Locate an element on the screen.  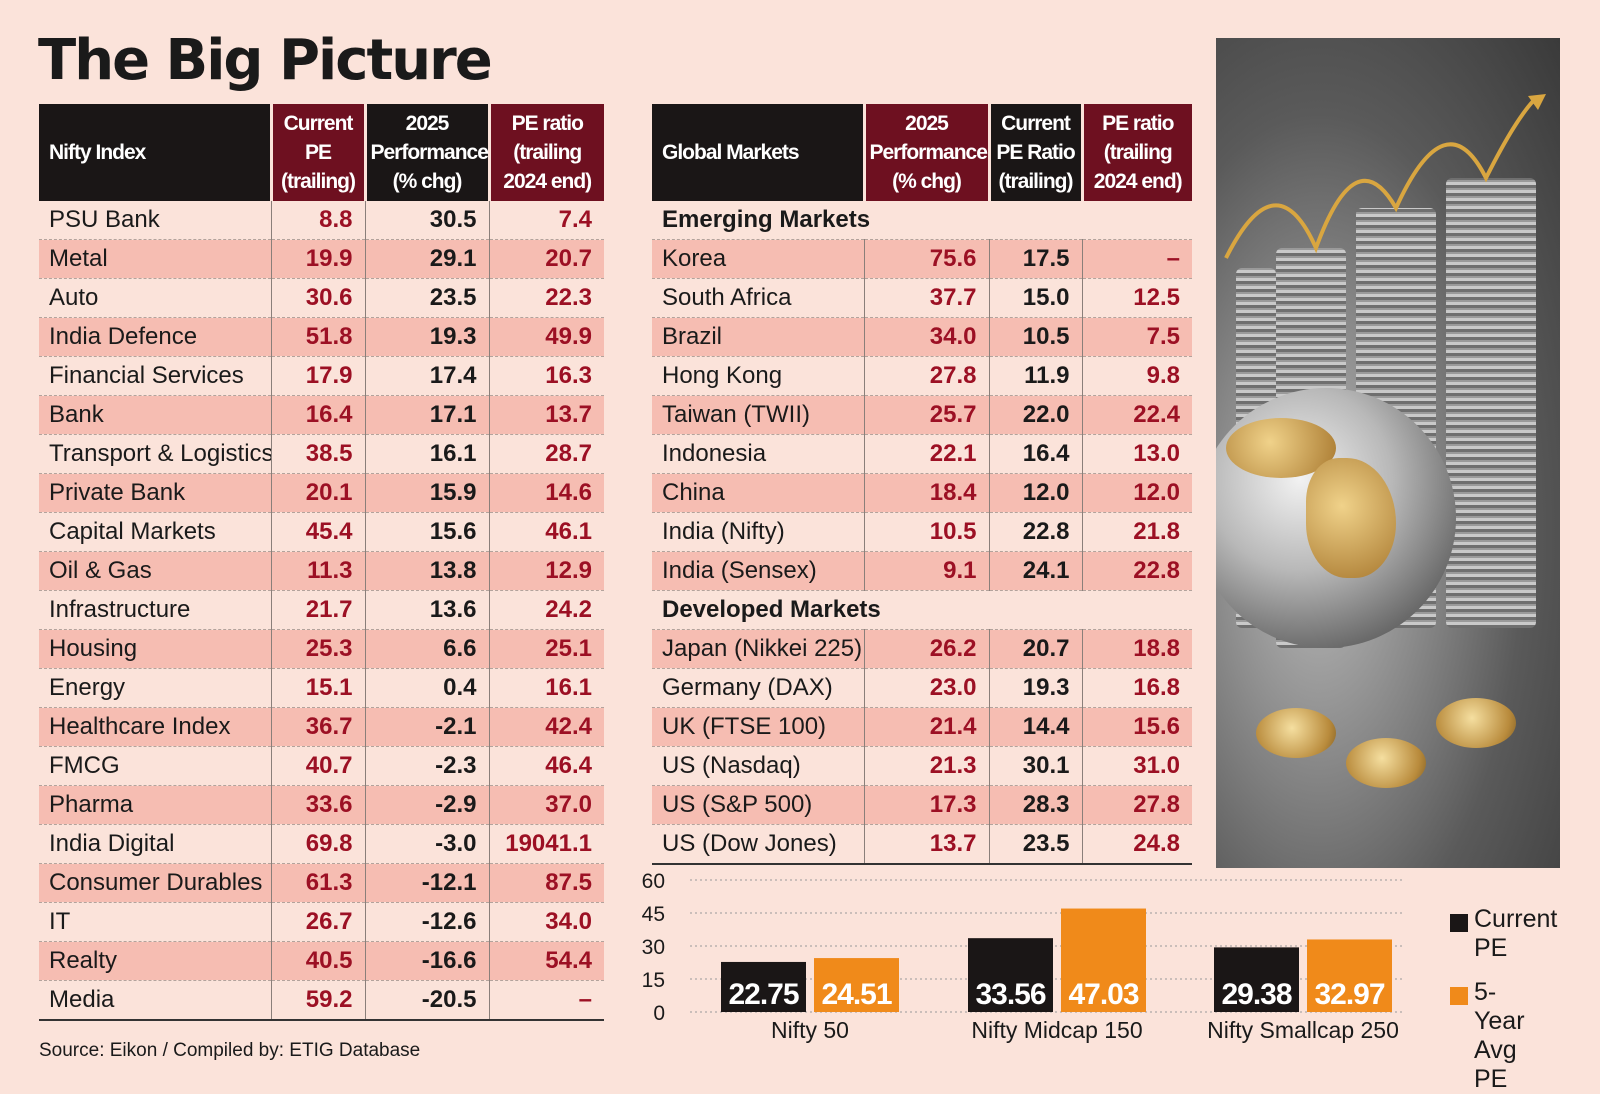
bar-value-label: 32.97 is located at coordinates (1349, 994).